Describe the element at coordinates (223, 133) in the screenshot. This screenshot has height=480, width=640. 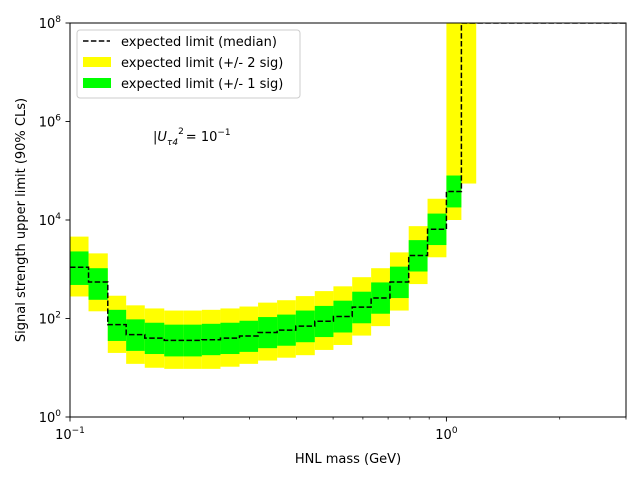
I see `annot-exp: −1` at that location.